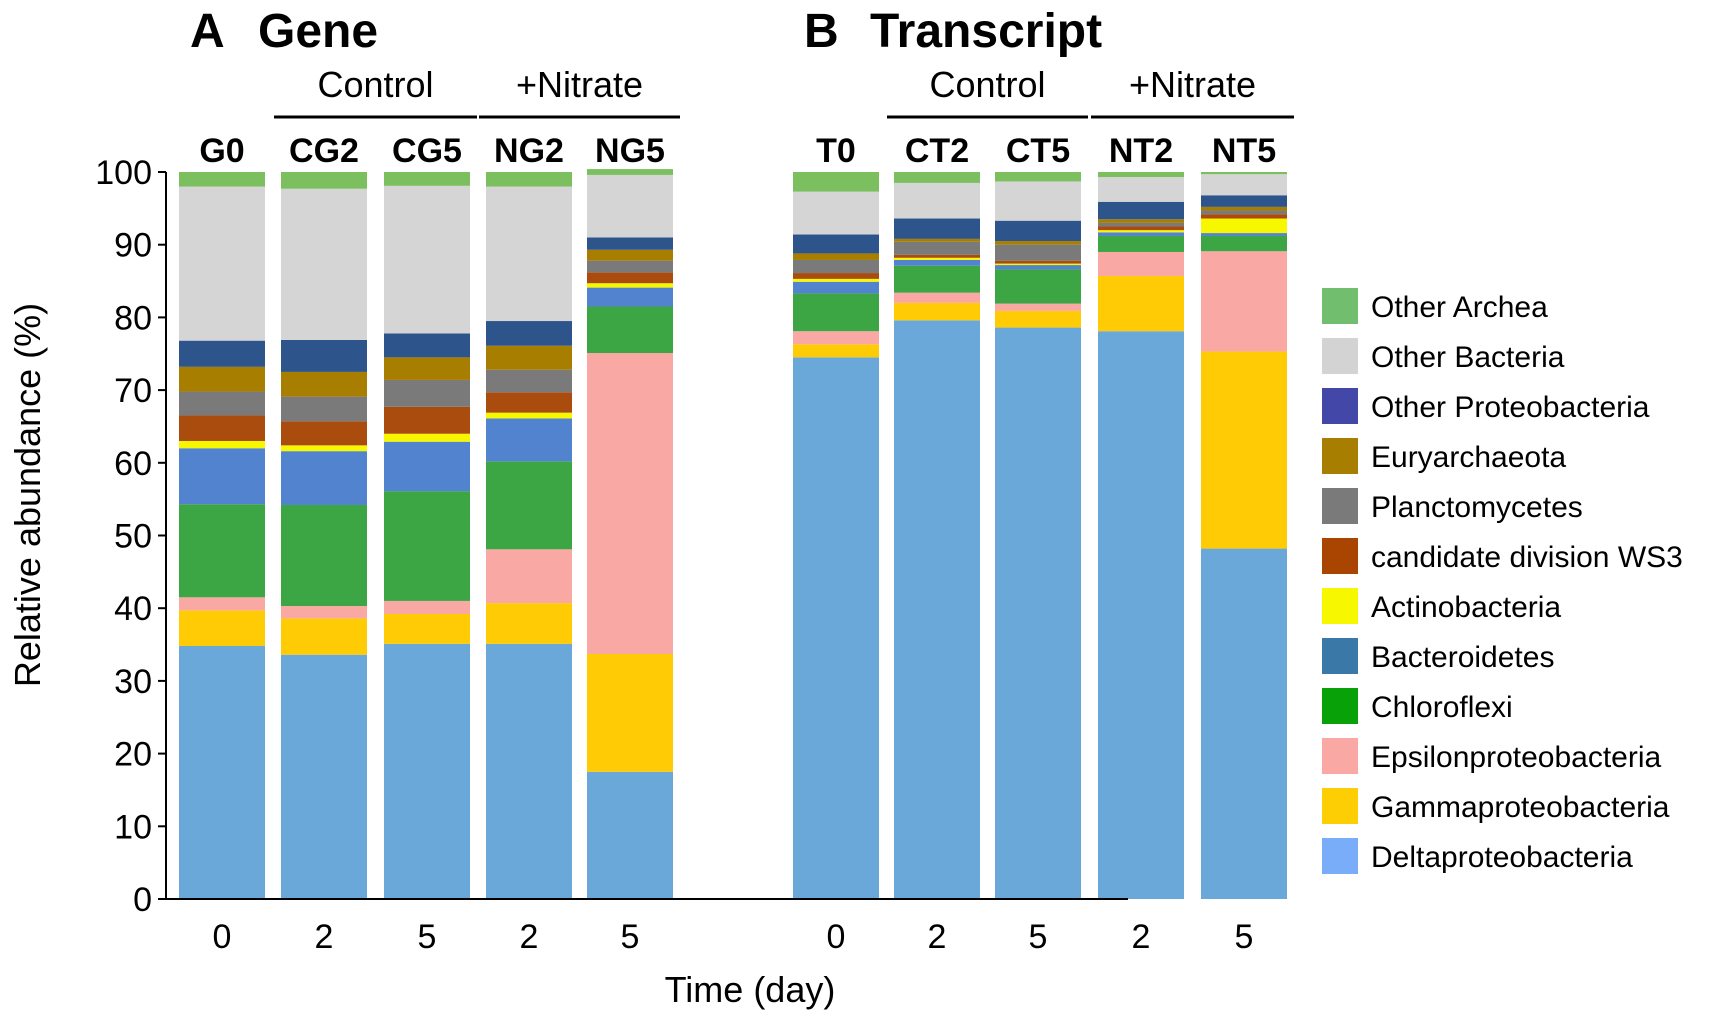 Image resolution: width=1733 pixels, height=1017 pixels. Describe the element at coordinates (207, 31) in the screenshot. I see `panel-a-letter: A` at that location.